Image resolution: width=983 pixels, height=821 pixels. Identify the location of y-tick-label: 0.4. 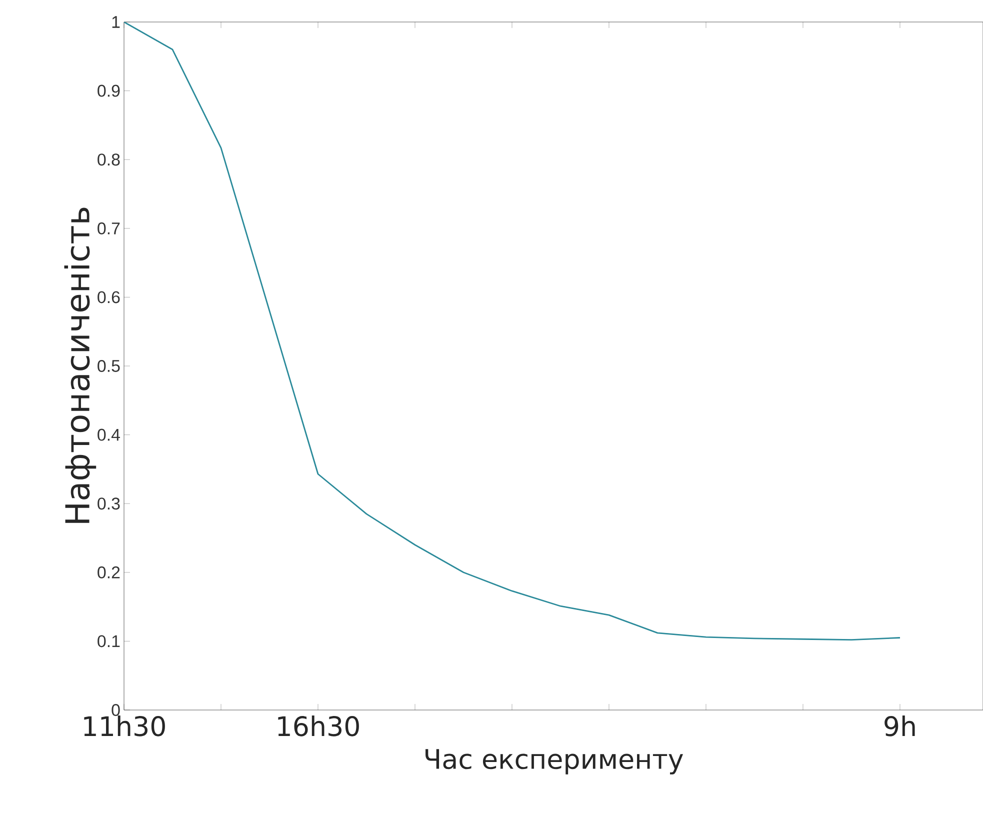
(109, 434).